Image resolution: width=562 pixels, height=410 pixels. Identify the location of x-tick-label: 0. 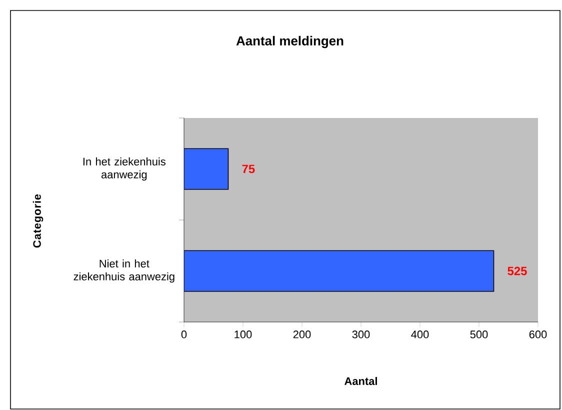
(184, 334).